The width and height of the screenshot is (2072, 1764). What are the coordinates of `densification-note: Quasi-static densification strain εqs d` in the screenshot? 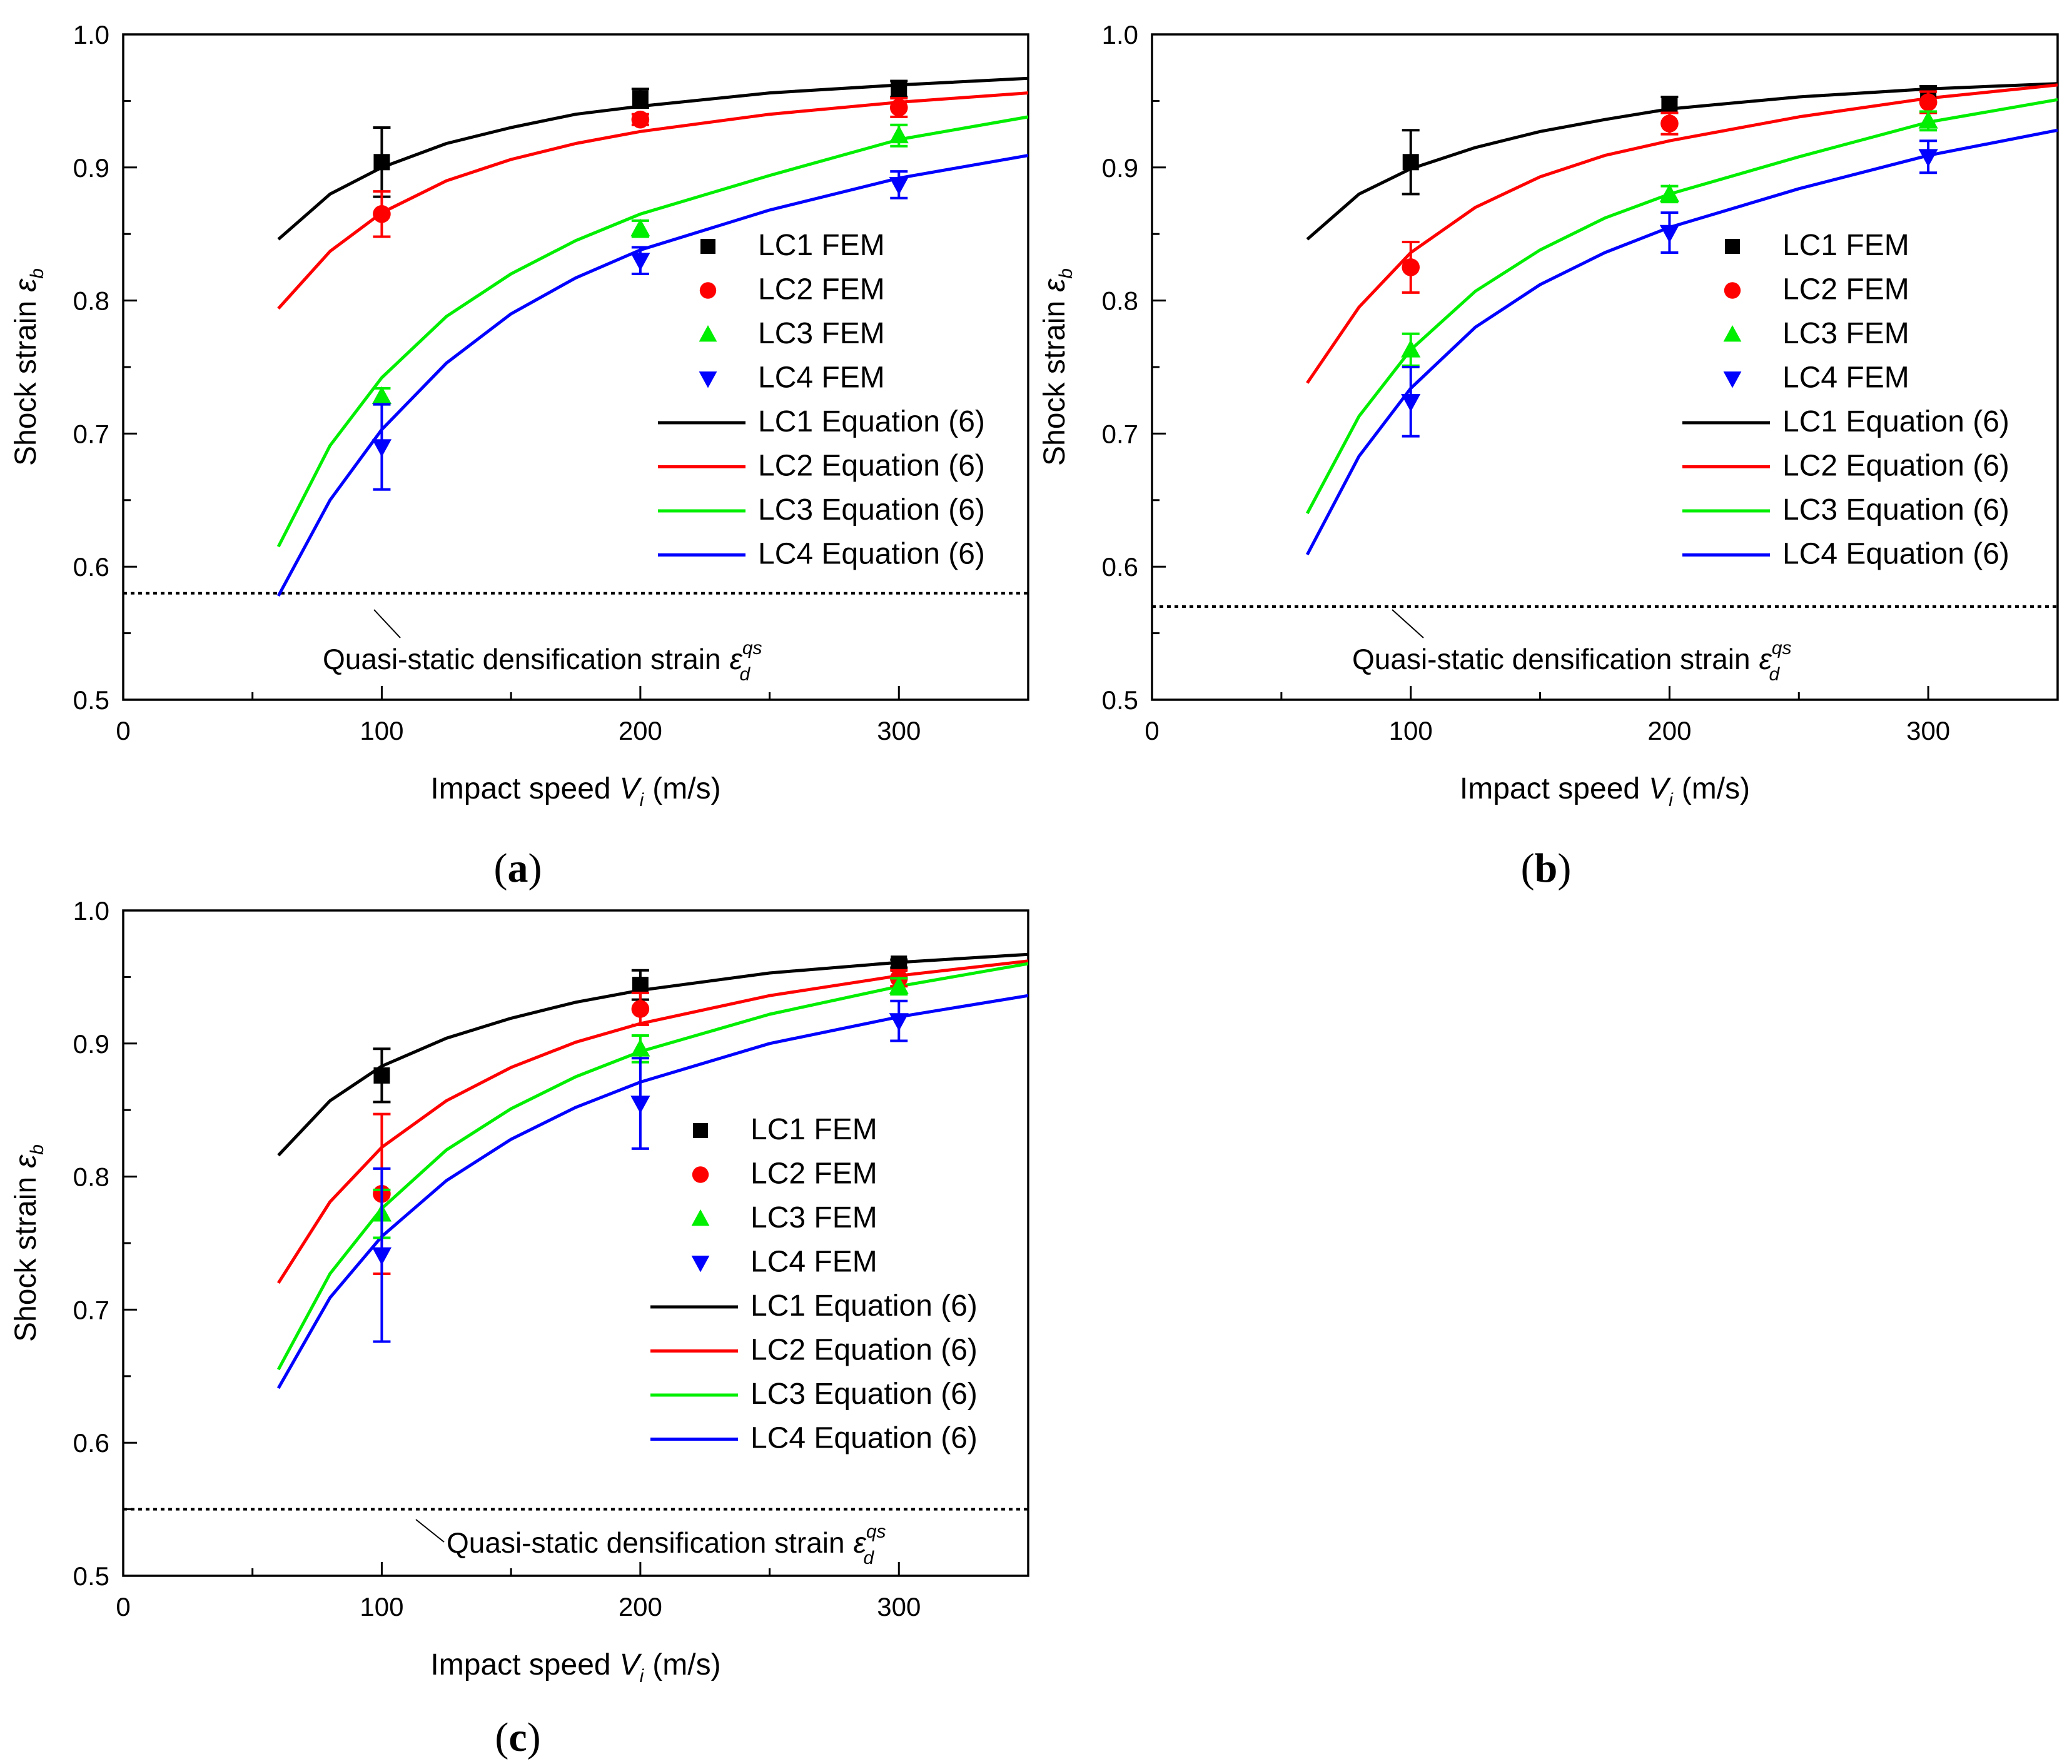 It's located at (666, 1544).